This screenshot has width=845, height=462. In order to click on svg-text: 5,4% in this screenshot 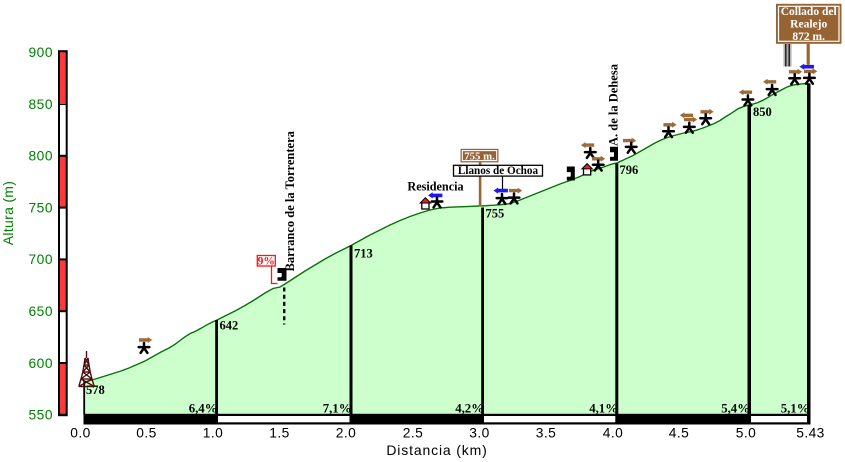, I will do `click(735, 409)`.